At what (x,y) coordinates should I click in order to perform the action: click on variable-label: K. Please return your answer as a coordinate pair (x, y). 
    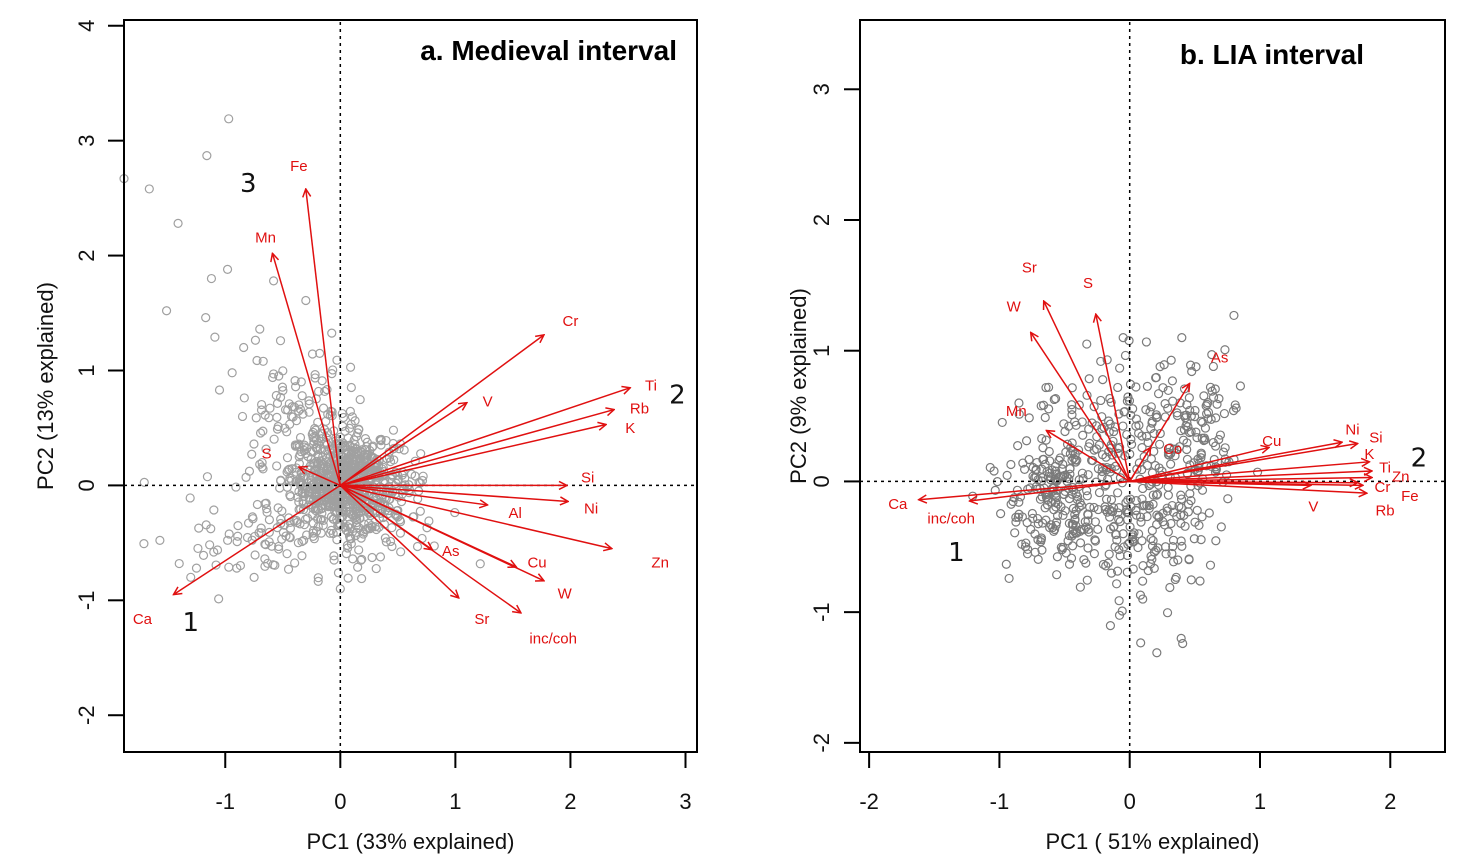
    Looking at the image, I should click on (1369, 454).